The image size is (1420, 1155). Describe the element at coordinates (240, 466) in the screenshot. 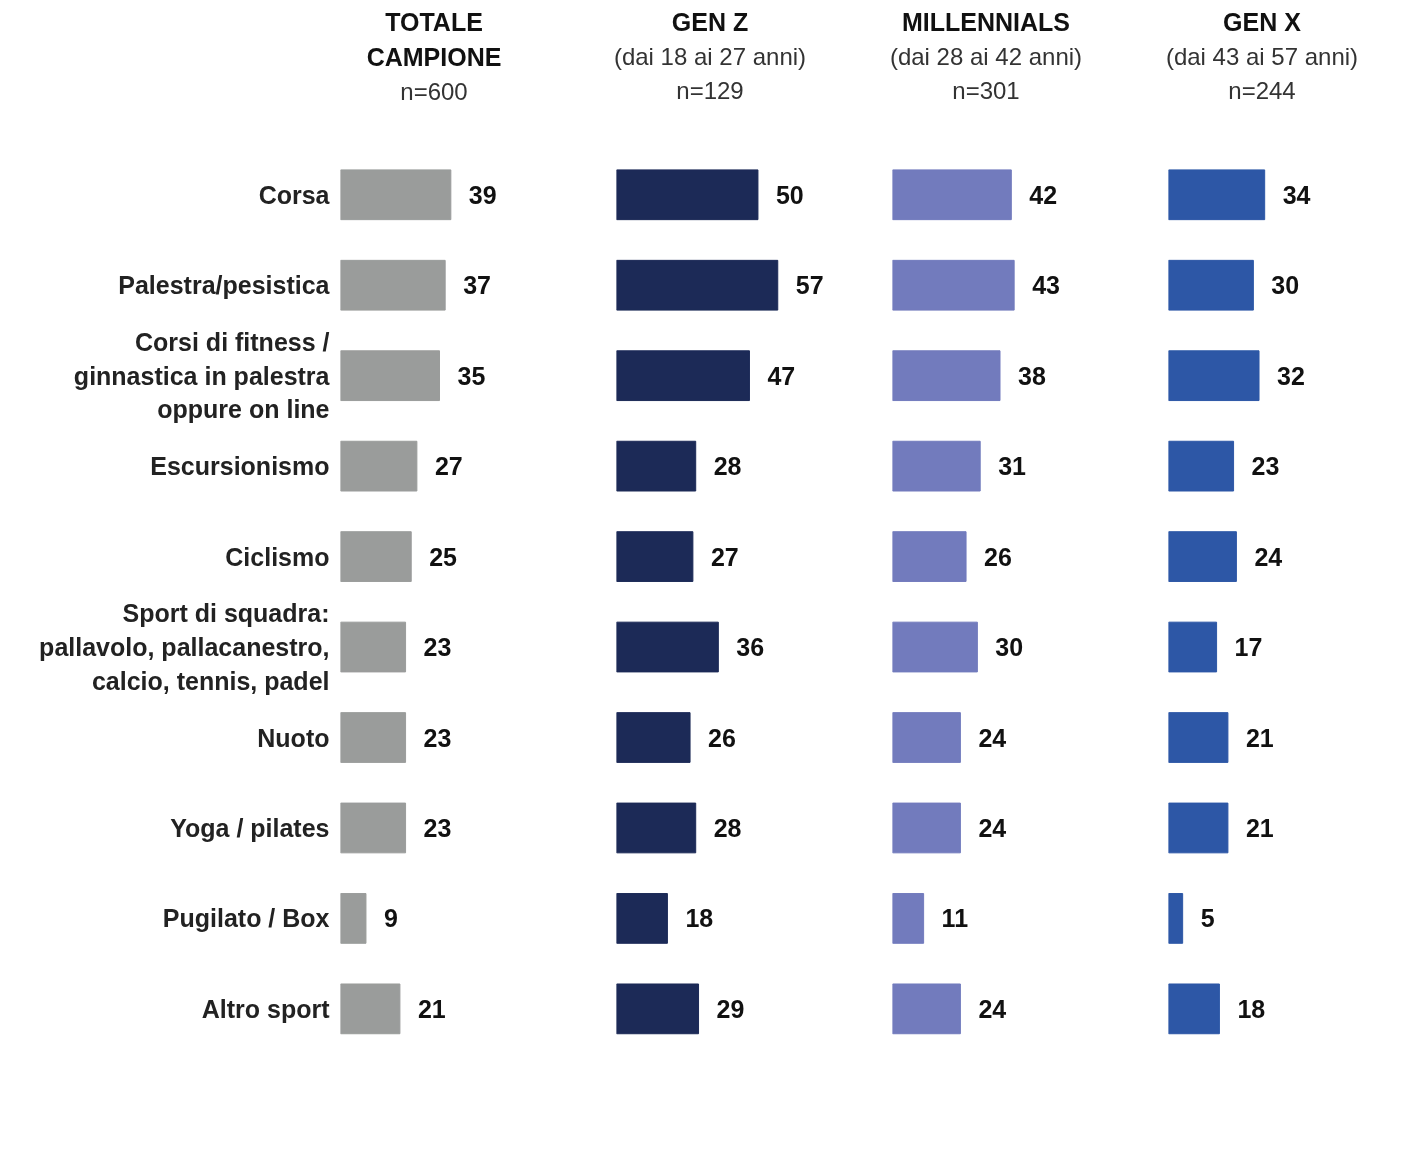

I see `y-tick-label: Escursionismo` at that location.